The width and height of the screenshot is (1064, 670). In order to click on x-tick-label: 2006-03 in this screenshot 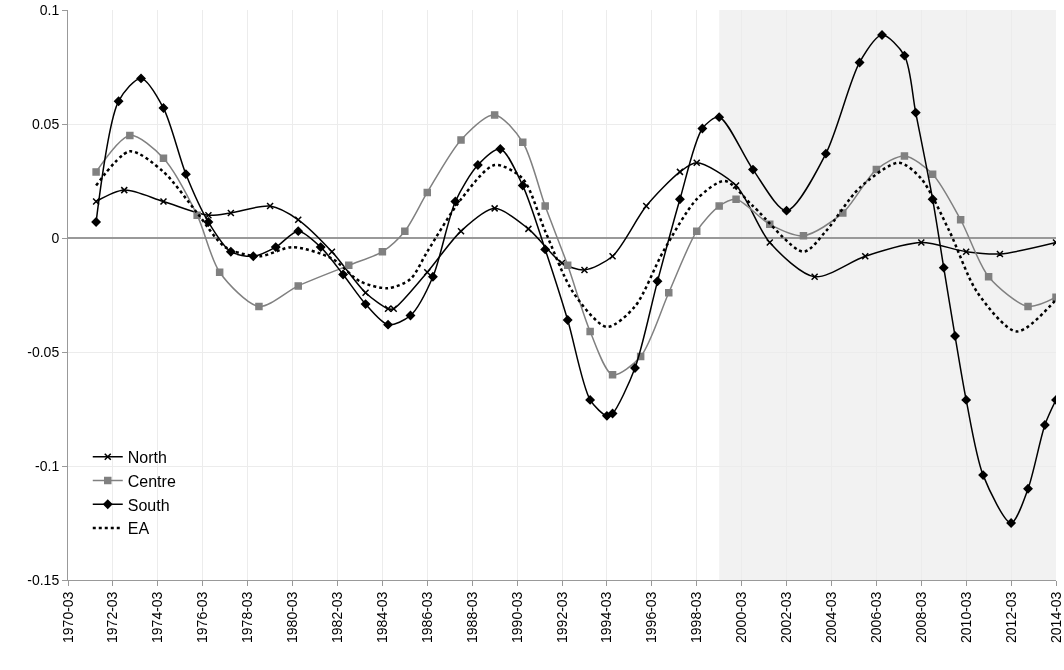, I will do `click(875, 617)`.